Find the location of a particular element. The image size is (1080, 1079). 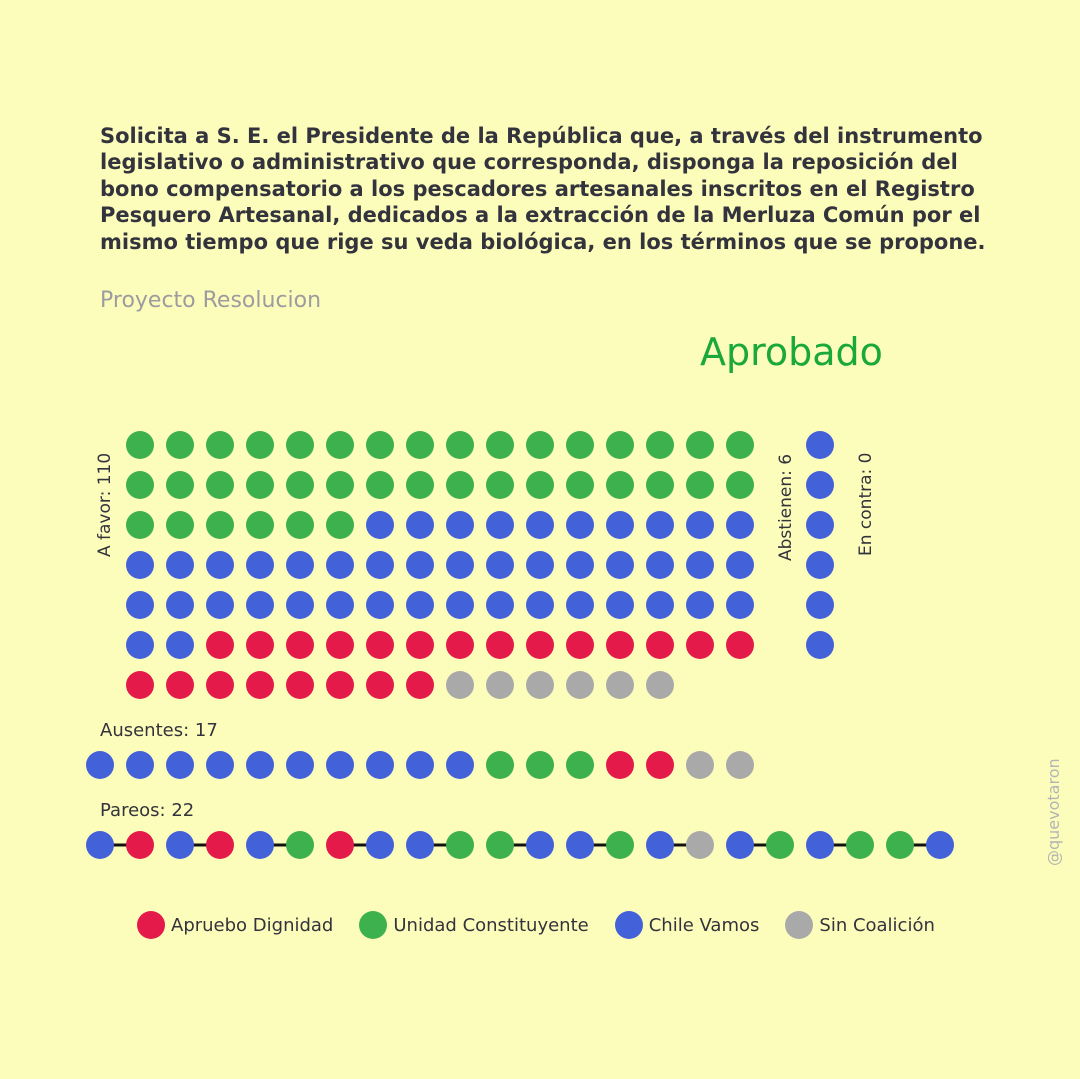

pareos-label: Pareos: 22 is located at coordinates (147, 810).